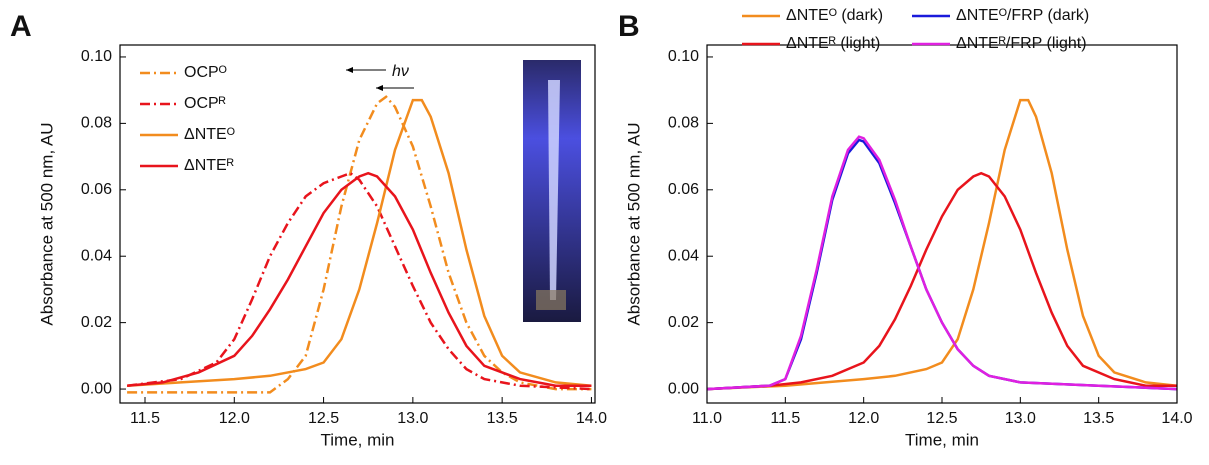  Describe the element at coordinates (1022, 15) in the screenshot. I see `legend-label: ΔNTEᴼ/FRP (dark)` at that location.